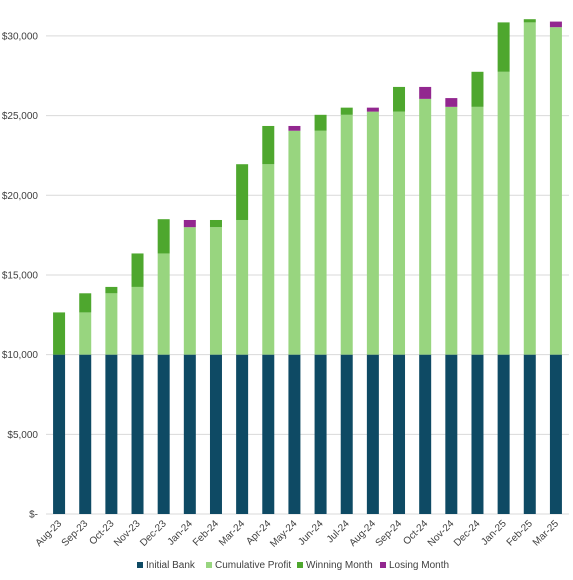 The width and height of the screenshot is (573, 580). Describe the element at coordinates (153, 533) in the screenshot. I see `x-tick-label: Dec-23` at that location.